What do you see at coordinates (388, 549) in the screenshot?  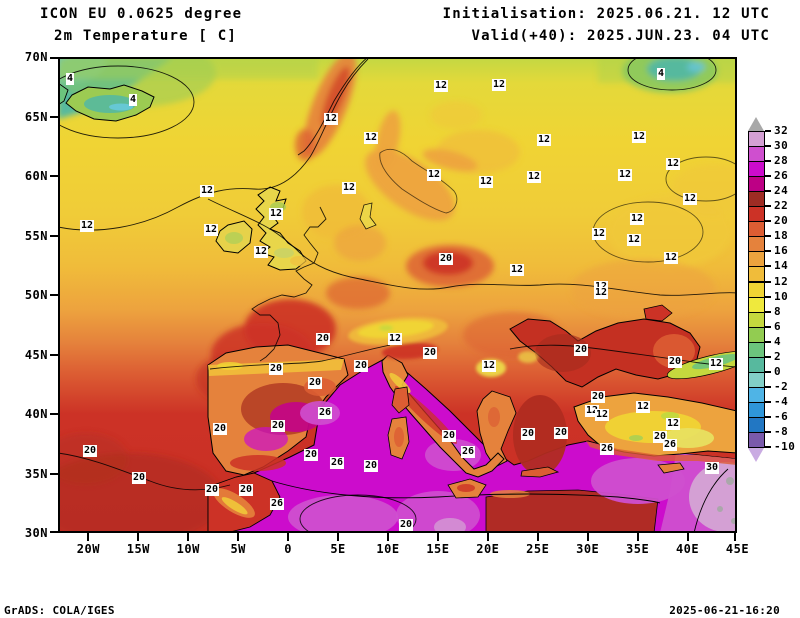 I see `lon-tick-label: 10E` at bounding box center [388, 549].